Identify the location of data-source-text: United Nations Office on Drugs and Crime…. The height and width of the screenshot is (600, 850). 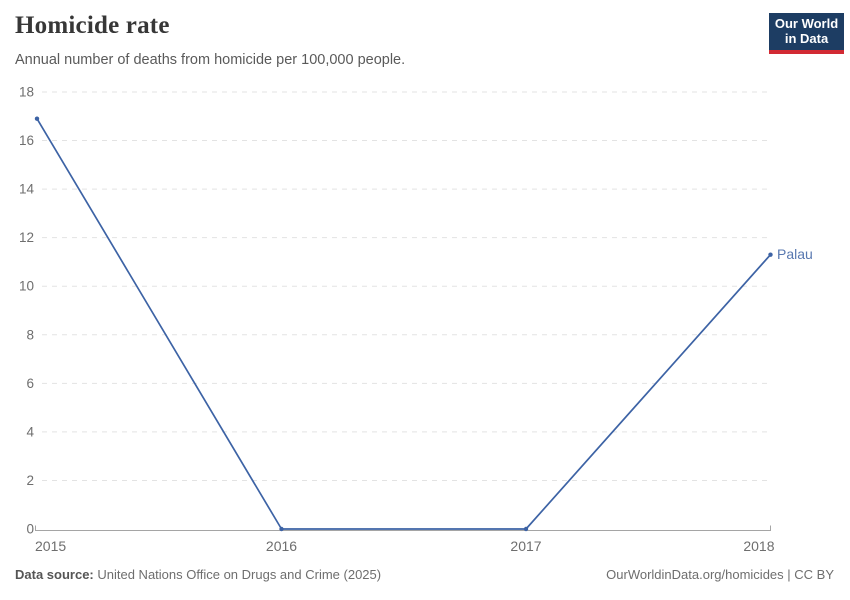
(237, 574).